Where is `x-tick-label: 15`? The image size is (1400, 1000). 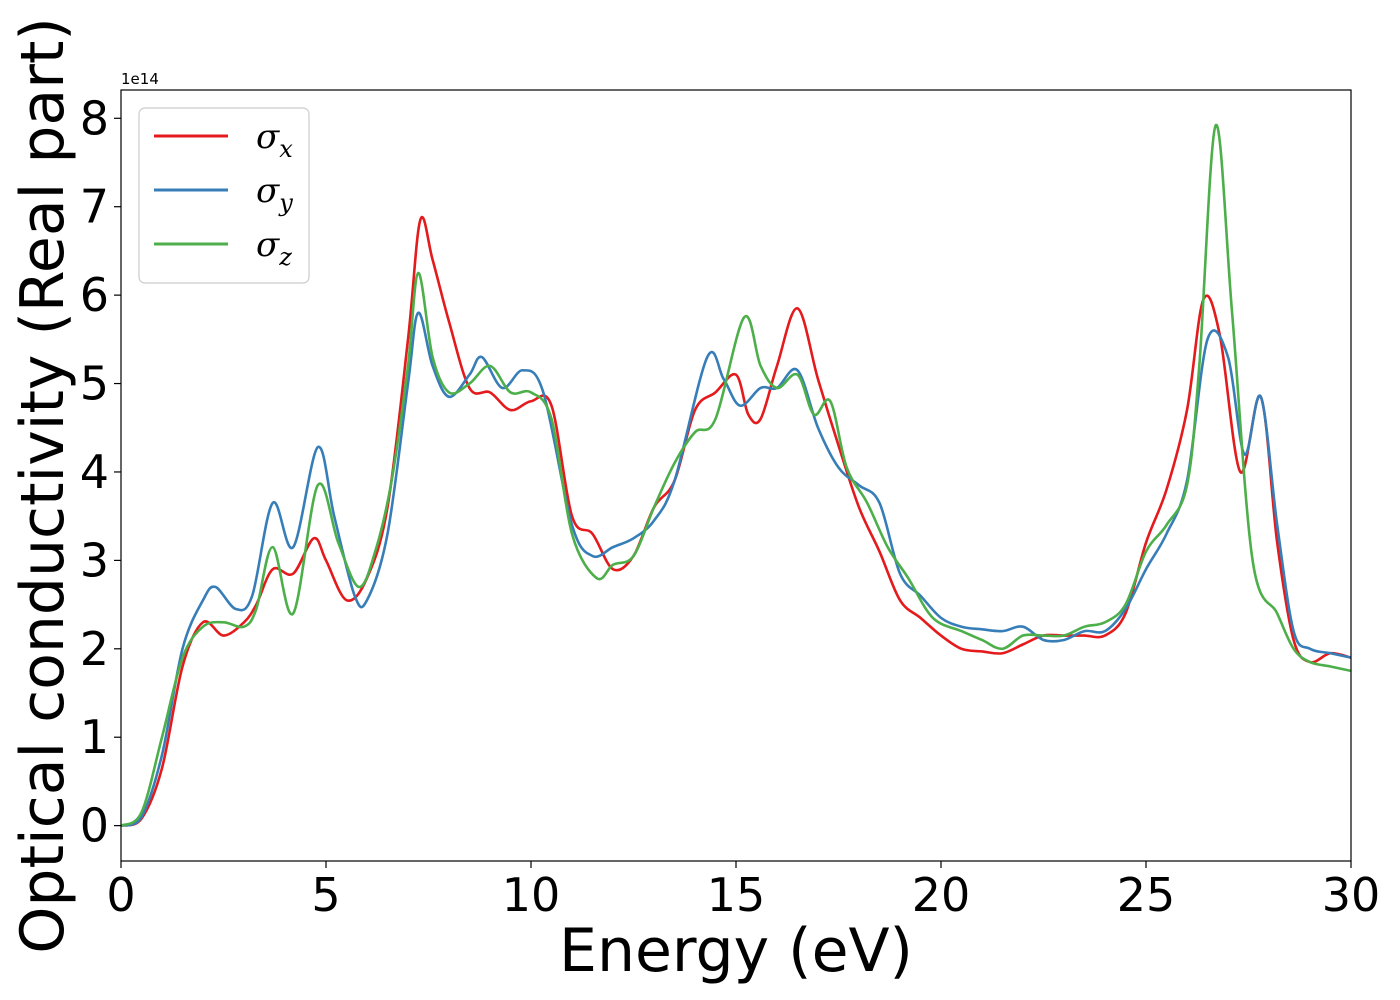 x-tick-label: 15 is located at coordinates (736, 895).